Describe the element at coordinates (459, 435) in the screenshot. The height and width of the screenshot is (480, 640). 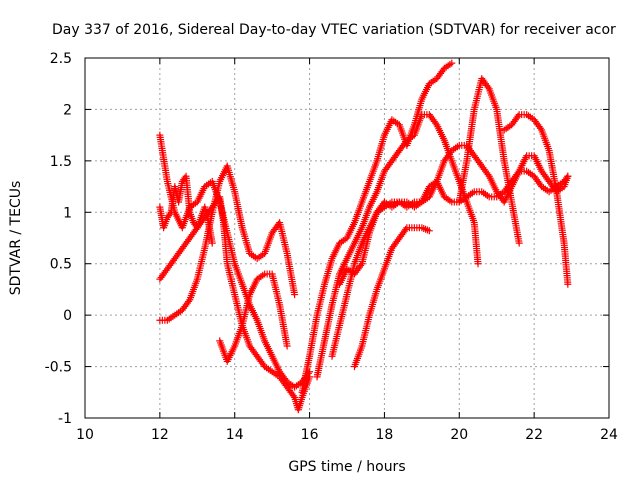
I see `x-tick-label: 20` at that location.